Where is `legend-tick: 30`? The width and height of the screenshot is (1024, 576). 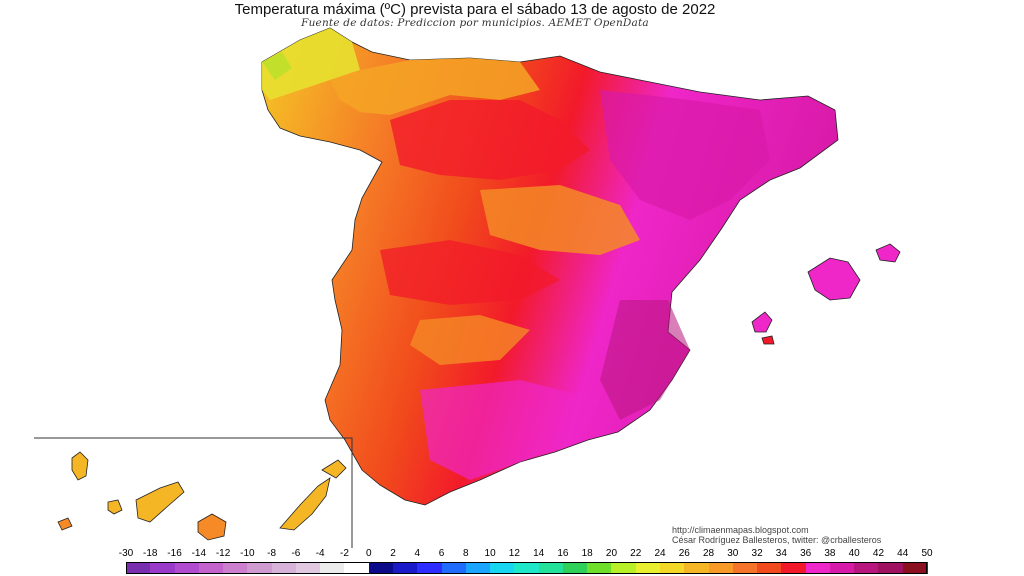
legend-tick: 30 is located at coordinates (733, 553).